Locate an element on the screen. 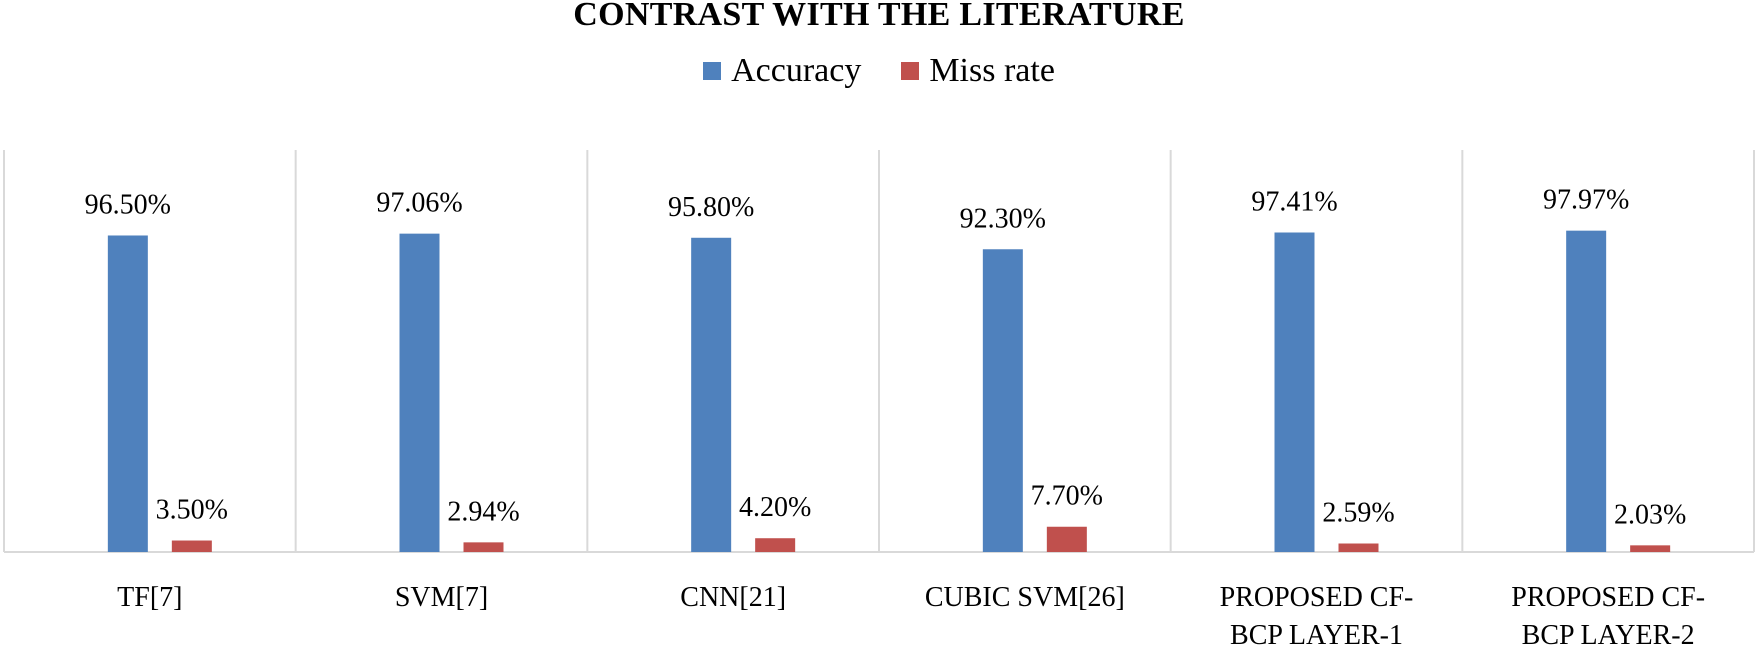 Image resolution: width=1758 pixels, height=647 pixels. data-label-accuracy: 92.30% is located at coordinates (1003, 218).